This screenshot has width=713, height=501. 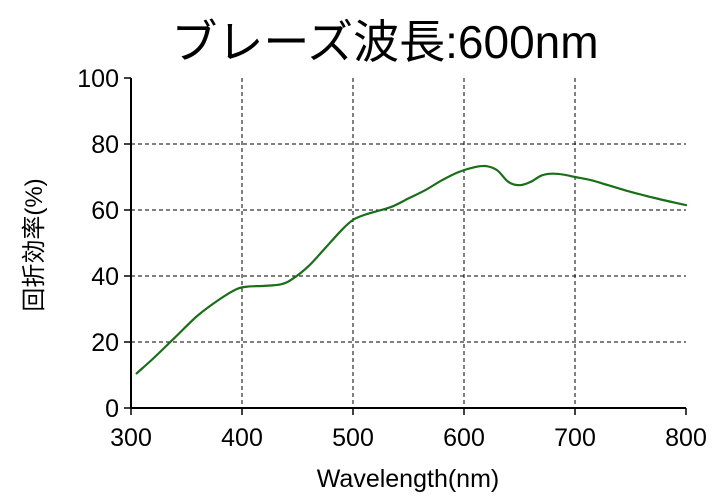 What do you see at coordinates (34, 244) in the screenshot?
I see `y-axis-label: 回折効率(%)` at bounding box center [34, 244].